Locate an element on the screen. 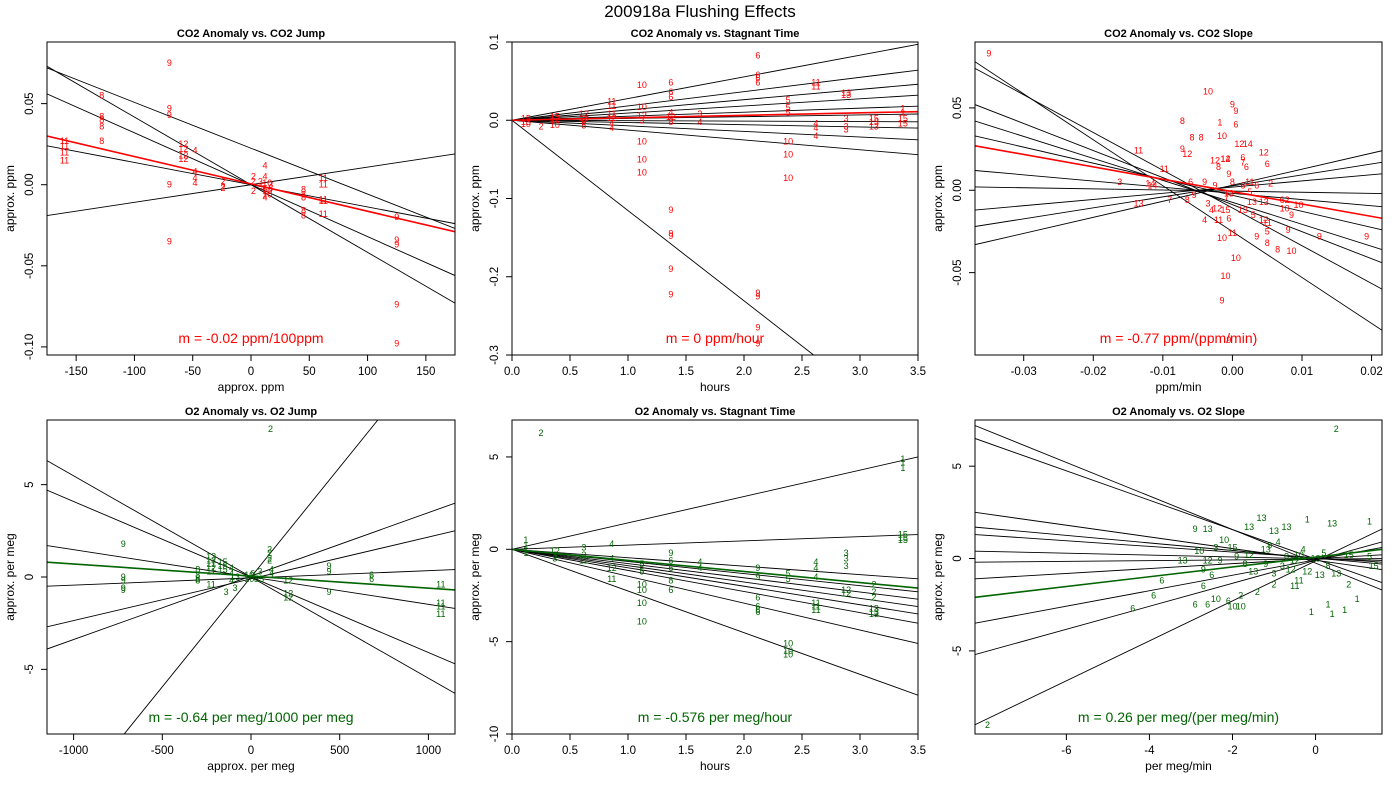 This screenshot has width=1400, height=800. x-tick-label: -100 is located at coordinates (134, 372).